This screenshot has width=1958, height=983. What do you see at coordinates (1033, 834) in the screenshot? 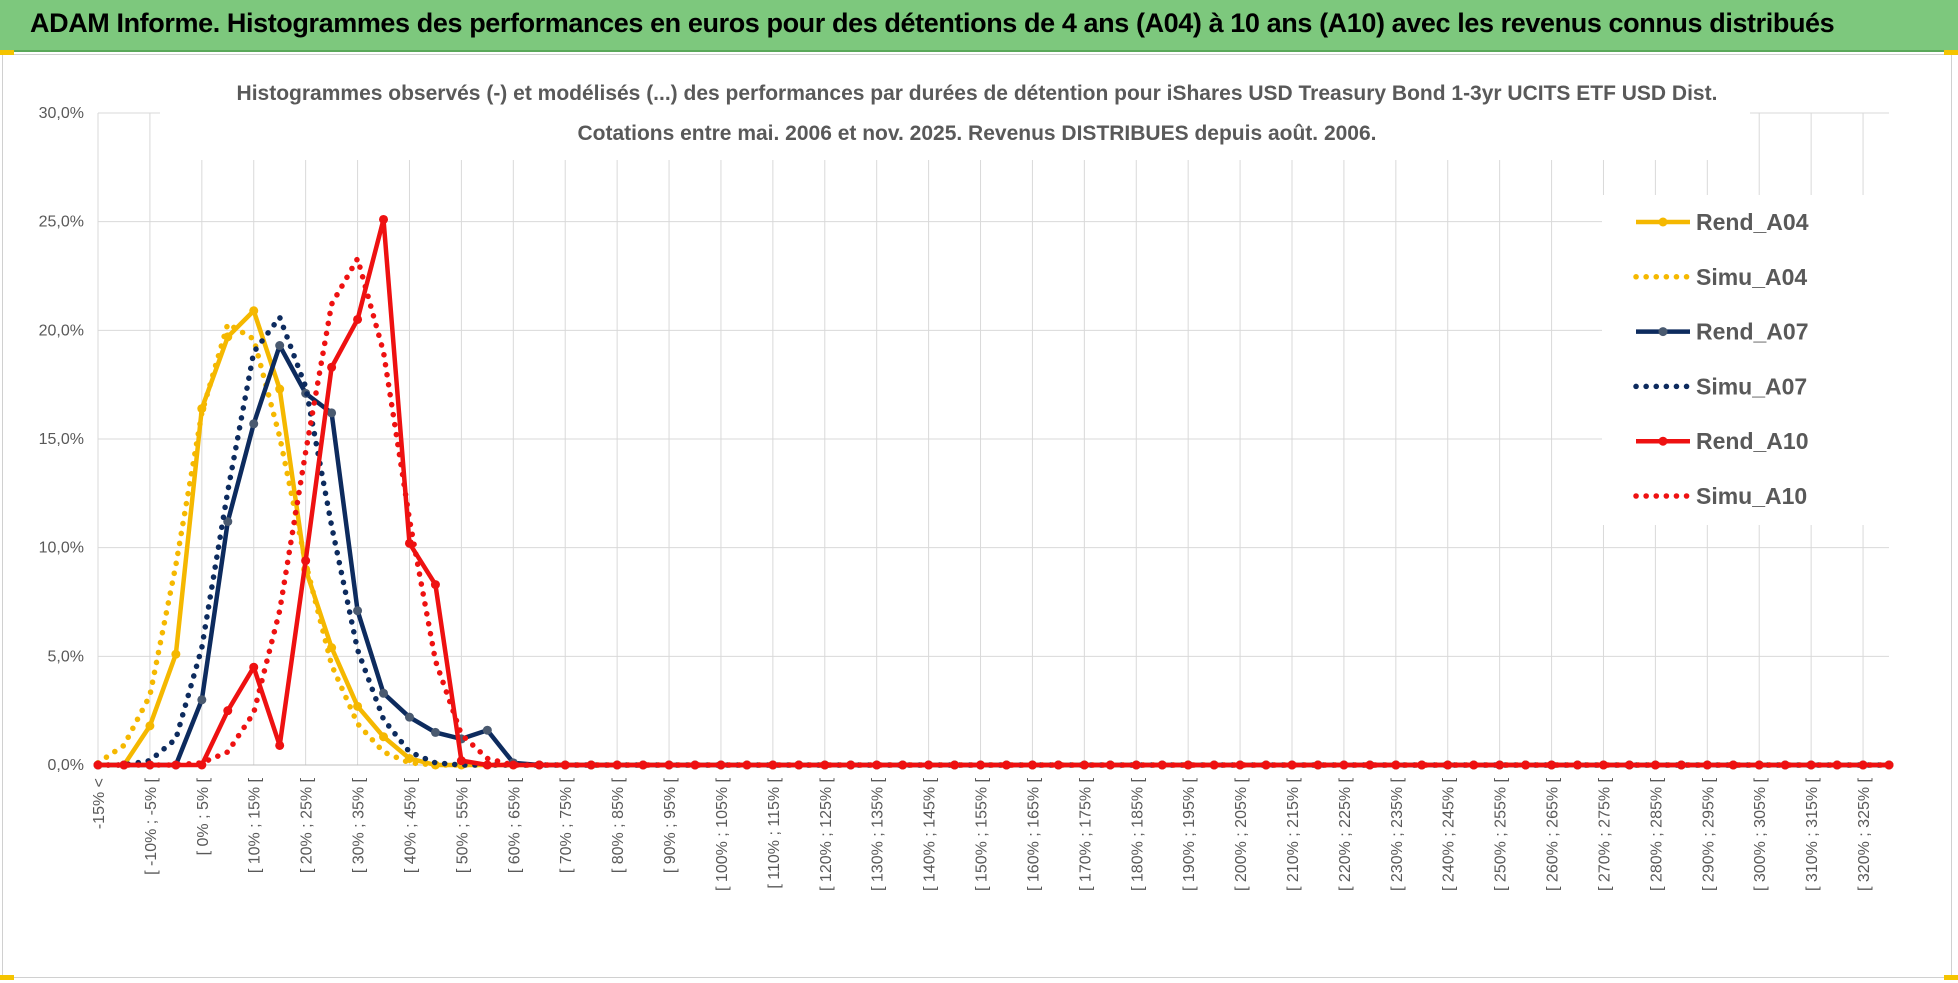
I see `x-tick-label: [ 160% ; 165% [` at bounding box center [1033, 834].